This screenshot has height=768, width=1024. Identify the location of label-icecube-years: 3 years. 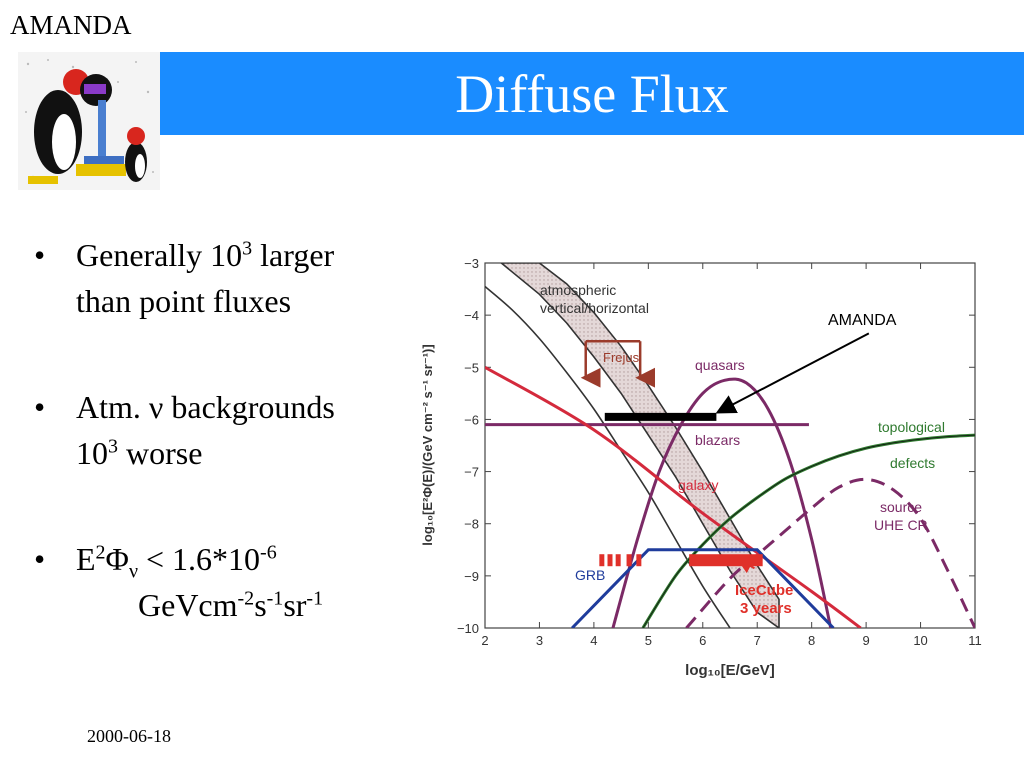
(766, 608).